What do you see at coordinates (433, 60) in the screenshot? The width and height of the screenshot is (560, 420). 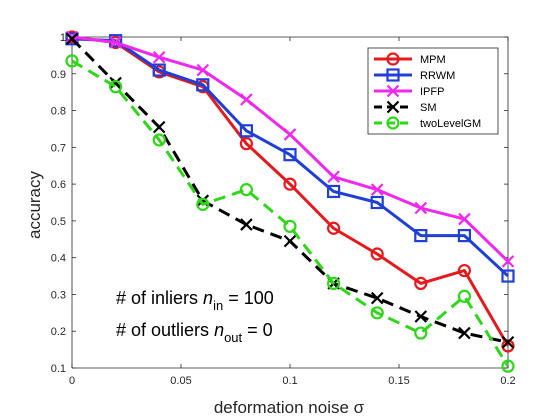 I see `legend-label-mpm: MPM` at bounding box center [433, 60].